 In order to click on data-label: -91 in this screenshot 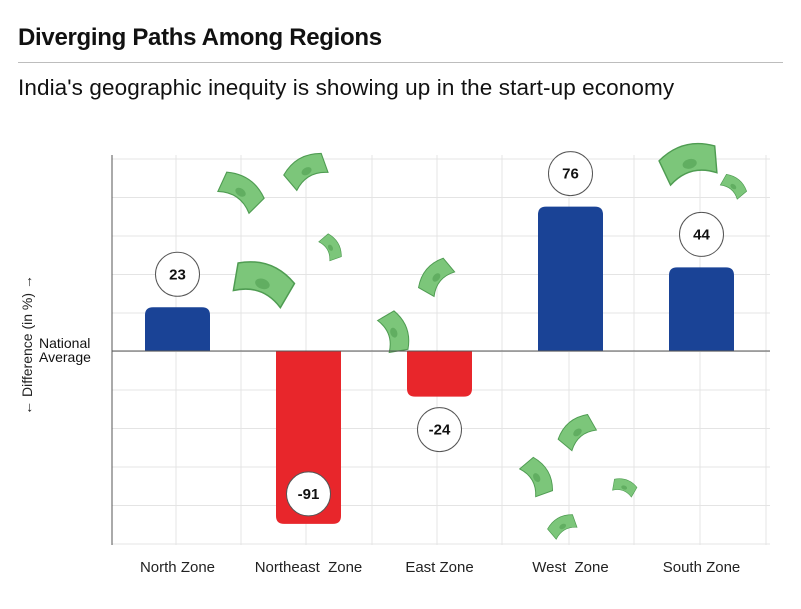, I will do `click(309, 494)`.